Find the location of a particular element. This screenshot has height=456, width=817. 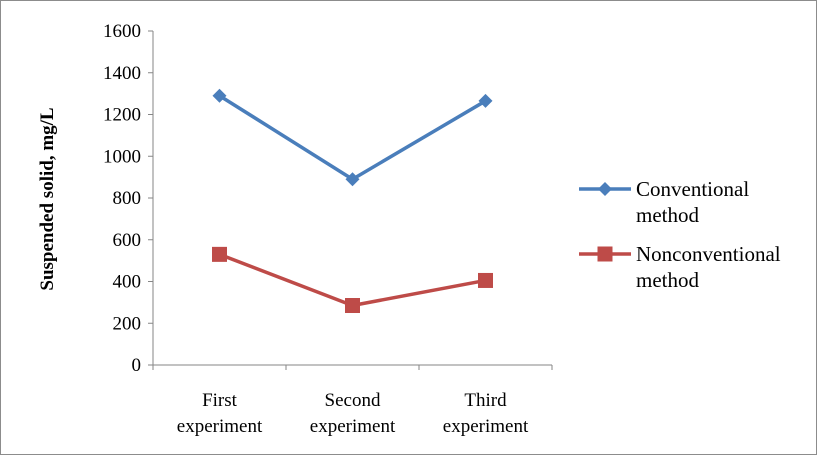

legend-label: Nonconventional method is located at coordinates (708, 267).